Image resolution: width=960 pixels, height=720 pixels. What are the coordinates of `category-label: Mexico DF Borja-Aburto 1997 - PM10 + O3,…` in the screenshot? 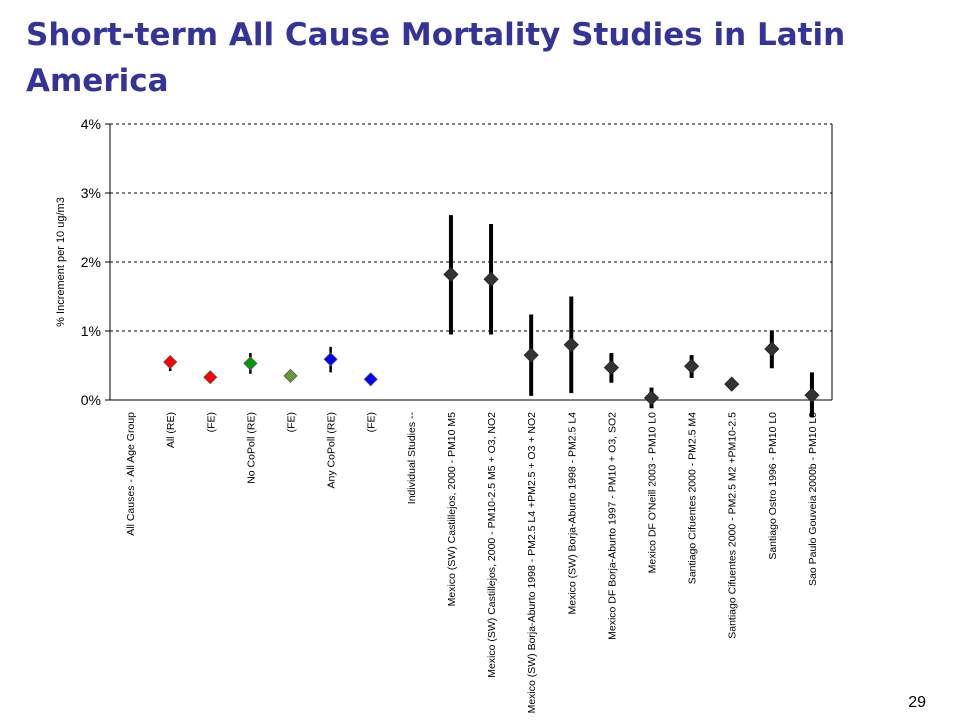 It's located at (612, 526).